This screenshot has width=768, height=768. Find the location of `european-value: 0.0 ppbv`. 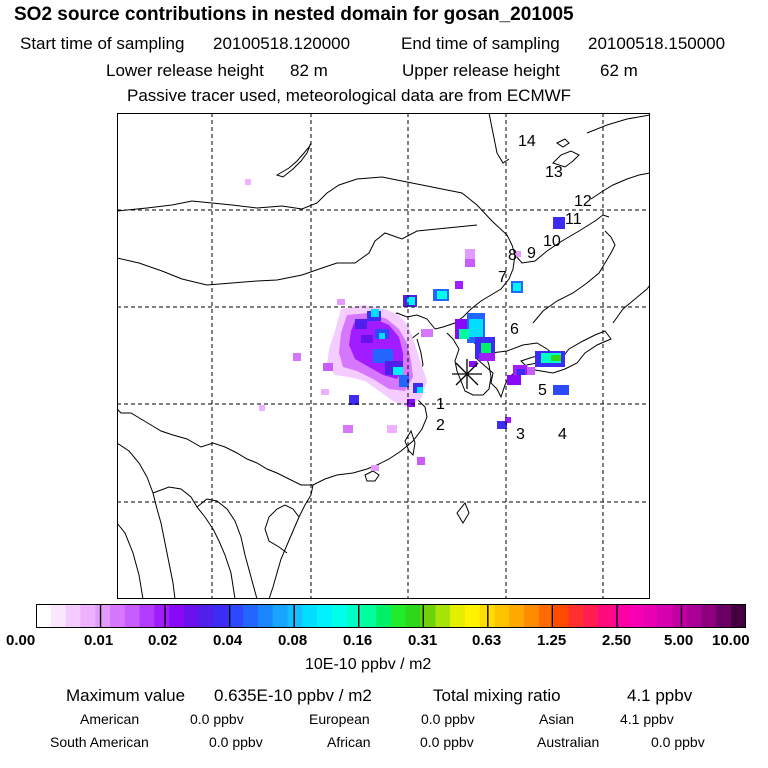

european-value: 0.0 ppbv is located at coordinates (448, 719).